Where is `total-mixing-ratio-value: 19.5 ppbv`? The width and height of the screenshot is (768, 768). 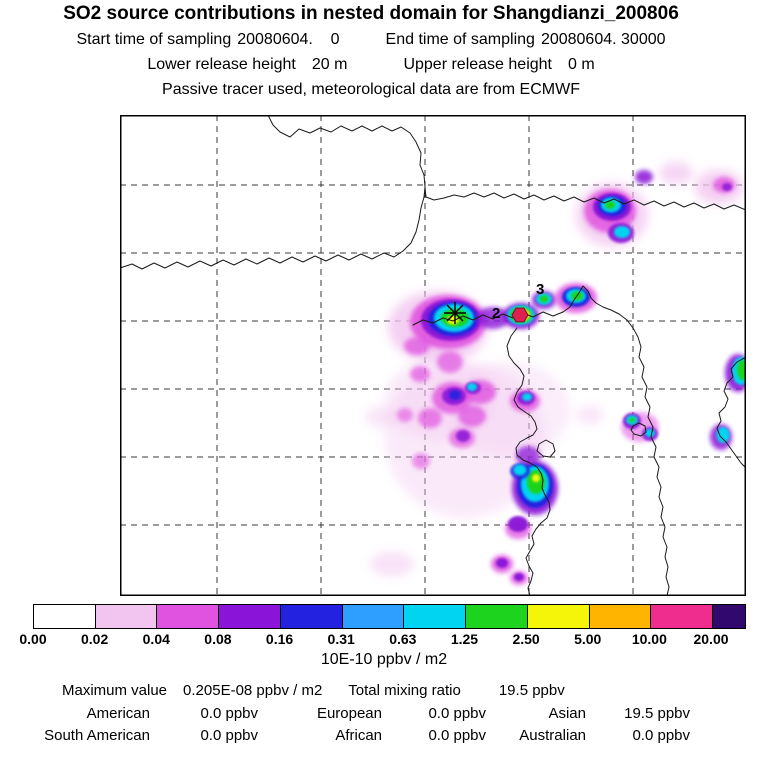 total-mixing-ratio-value: 19.5 ppbv is located at coordinates (531, 690).